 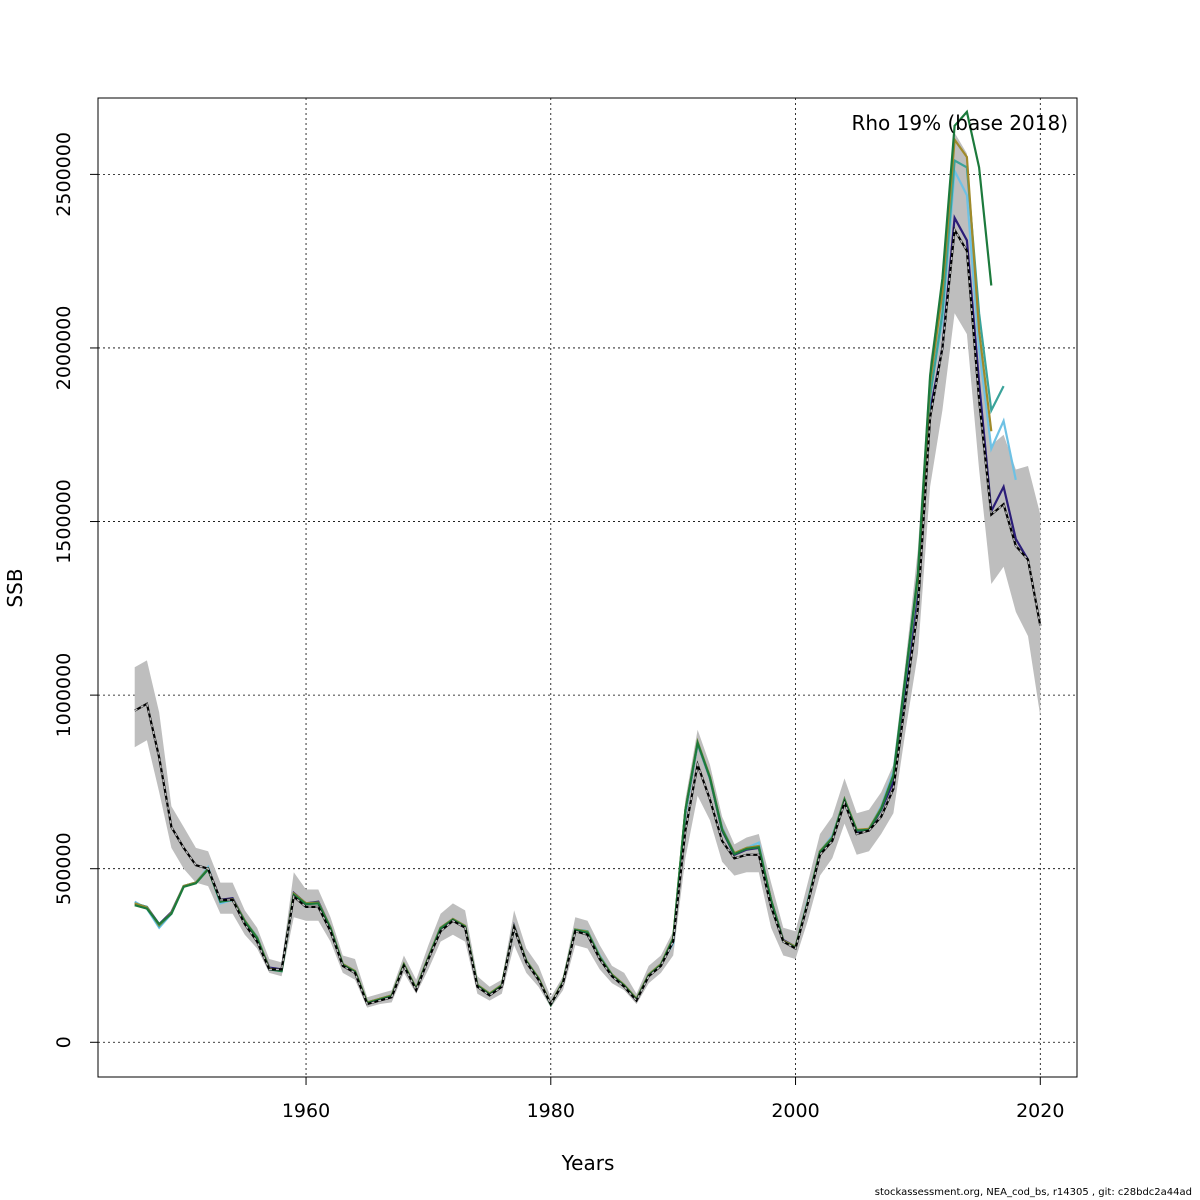 I want to click on y-tick-label: 2500000, so click(x=64, y=174).